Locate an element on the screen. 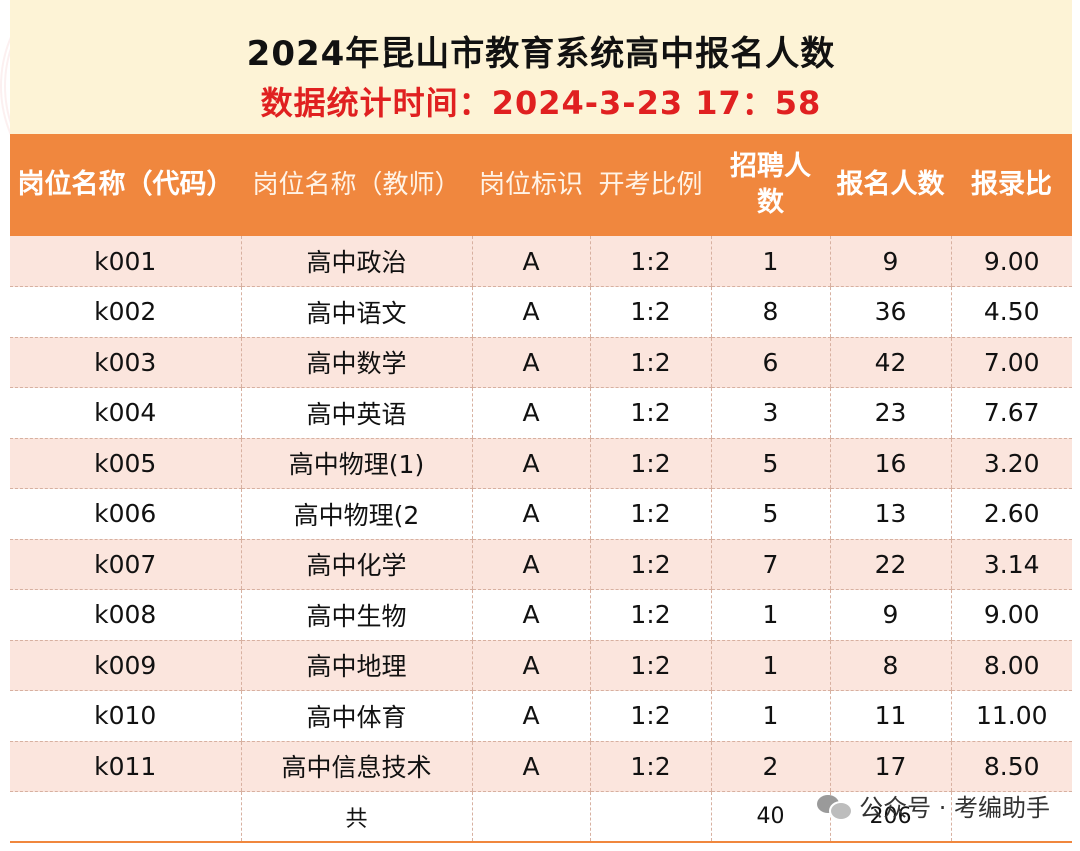 The image size is (1080, 851). table-row: k002 高中语文 A 1:2 8 36 4.50 is located at coordinates (541, 312).